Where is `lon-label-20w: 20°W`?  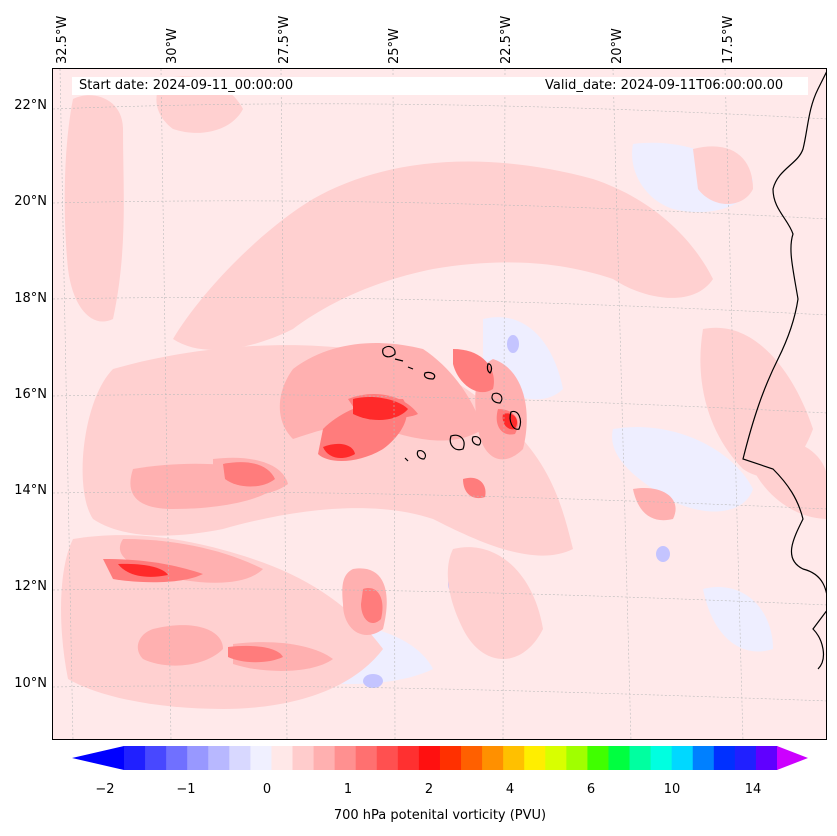 lon-label-20w: 20°W is located at coordinates (617, 46).